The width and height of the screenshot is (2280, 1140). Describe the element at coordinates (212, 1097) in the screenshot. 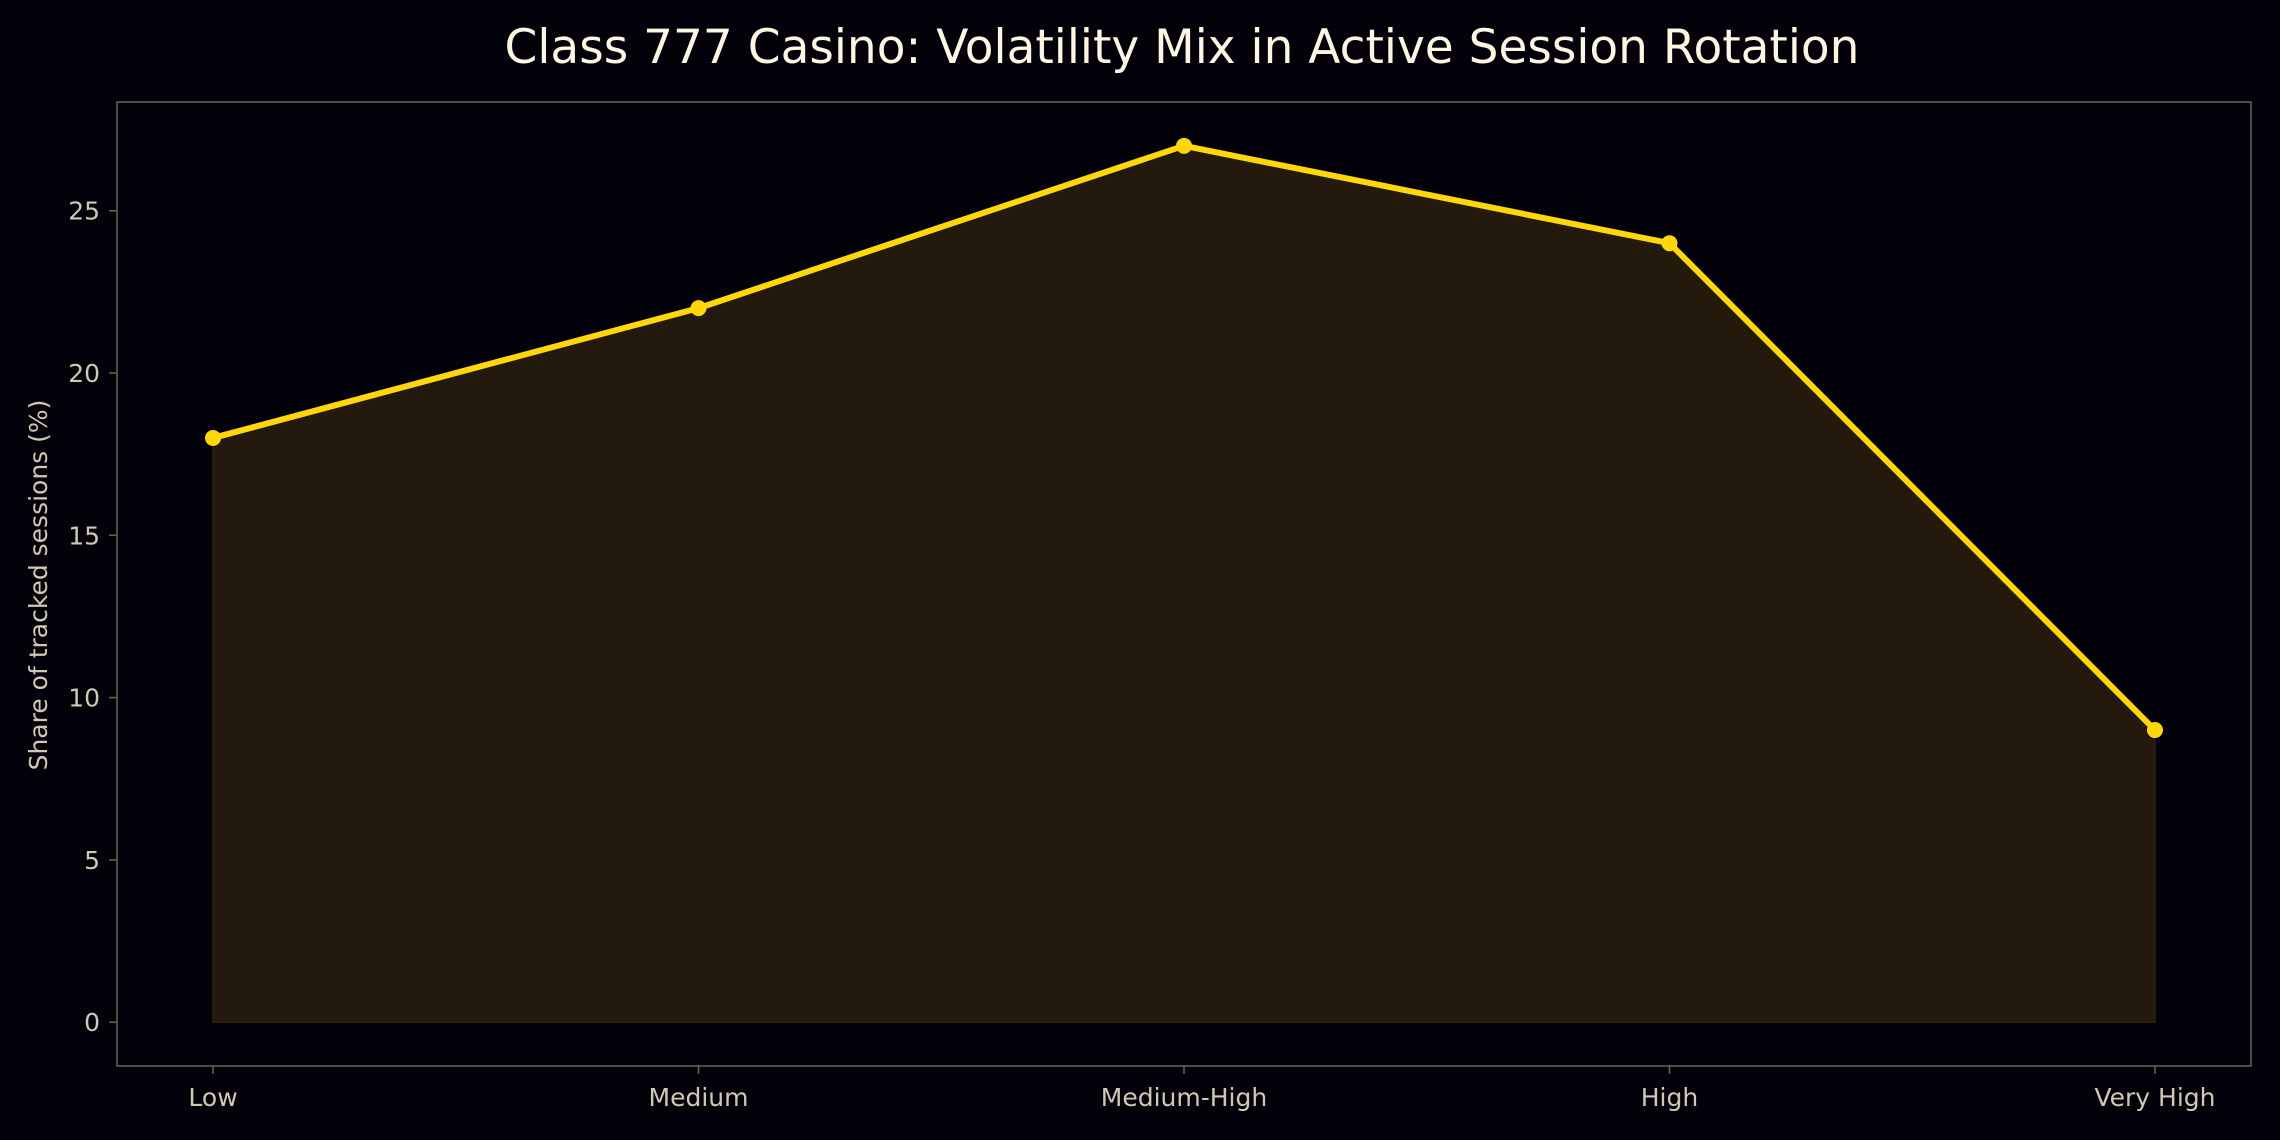

I see `x-tick-label: Low` at that location.